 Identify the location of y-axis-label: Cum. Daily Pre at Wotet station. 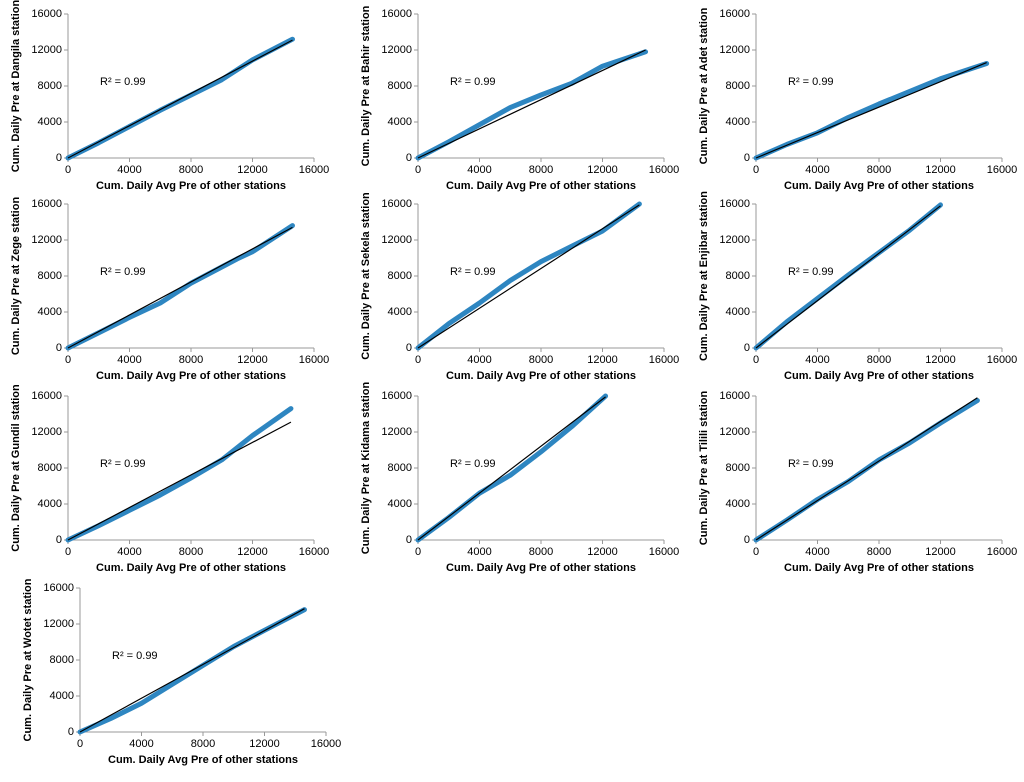
(28, 659).